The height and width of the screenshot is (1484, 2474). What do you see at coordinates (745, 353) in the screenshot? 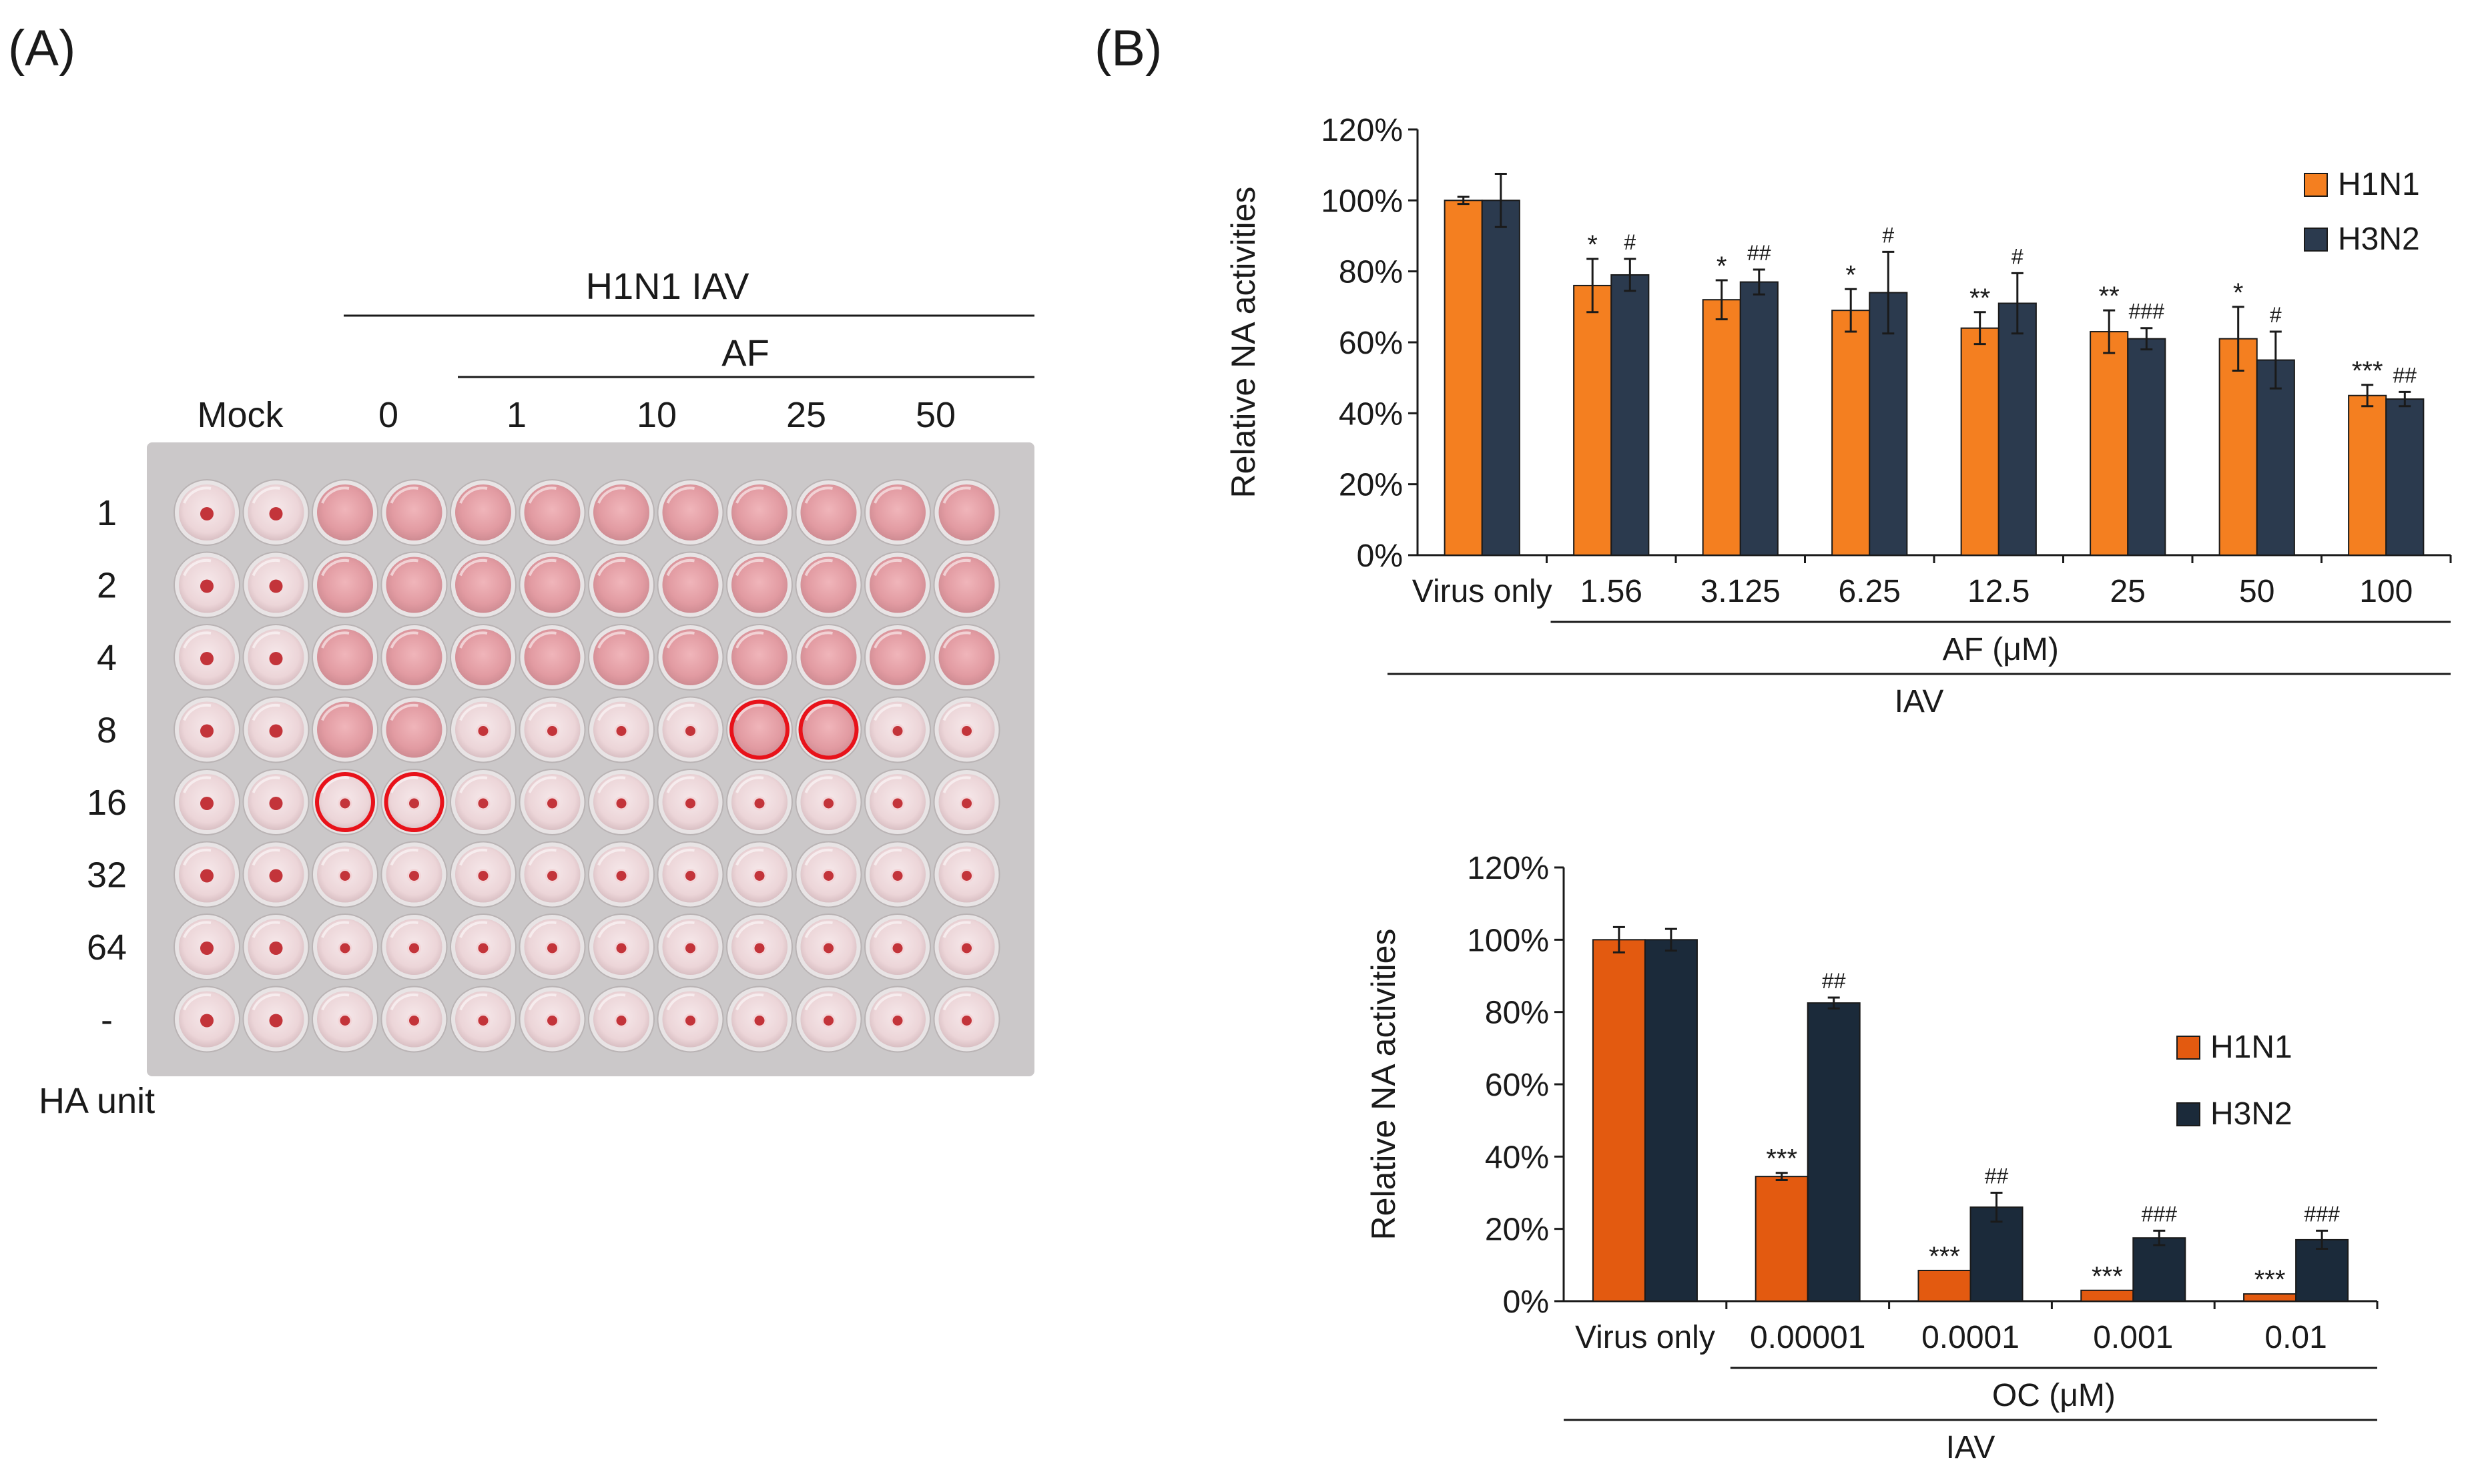
I see `sub-group-title: AF` at bounding box center [745, 353].